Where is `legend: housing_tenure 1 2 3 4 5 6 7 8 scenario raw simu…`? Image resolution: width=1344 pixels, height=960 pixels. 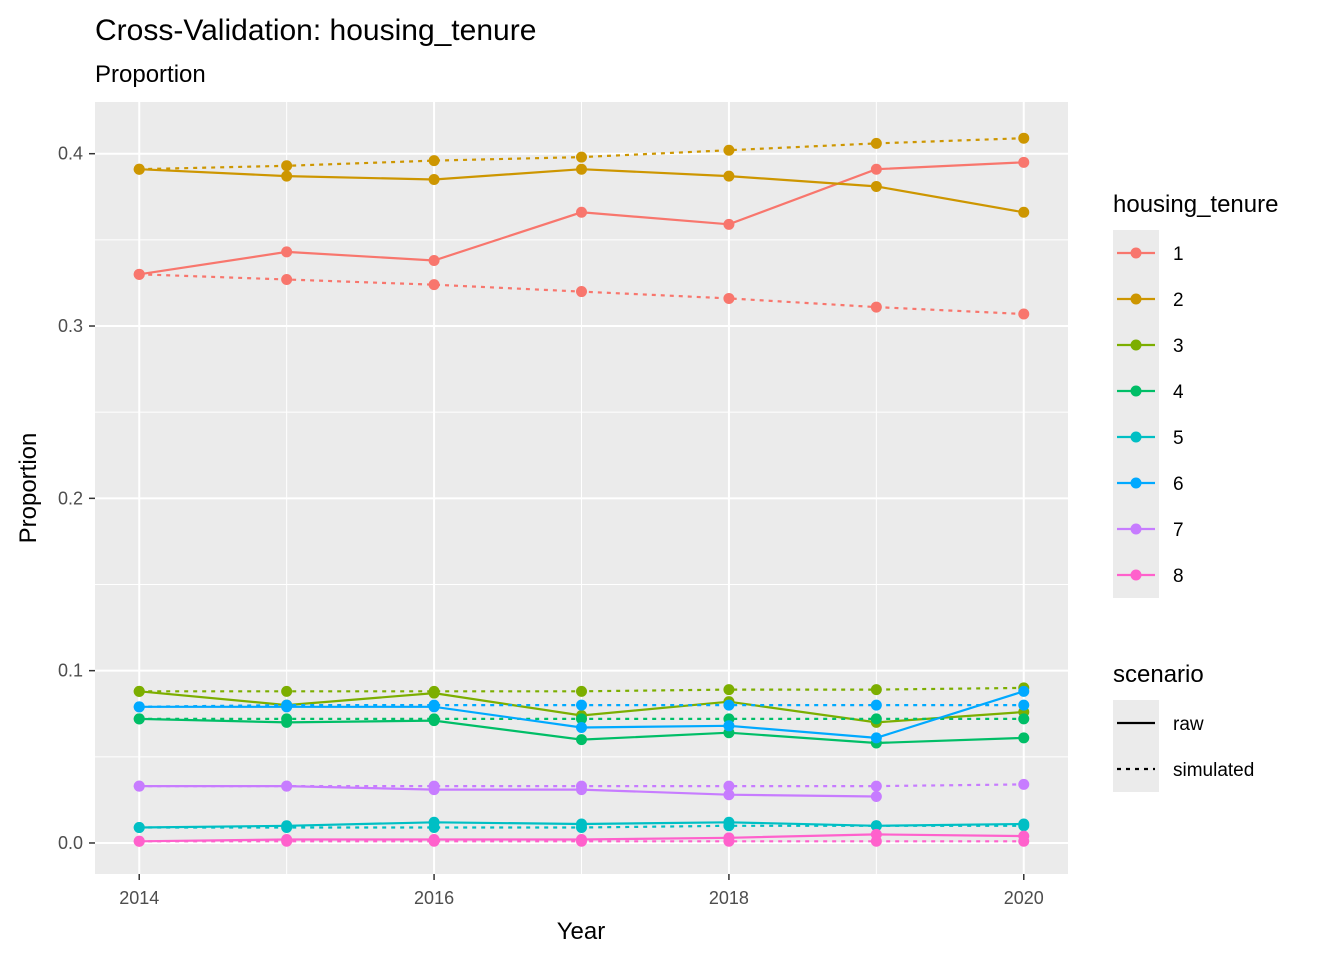
legend: housing_tenure 1 2 3 4 5 6 7 8 scenario raw simu… is located at coordinates (1195, 491).